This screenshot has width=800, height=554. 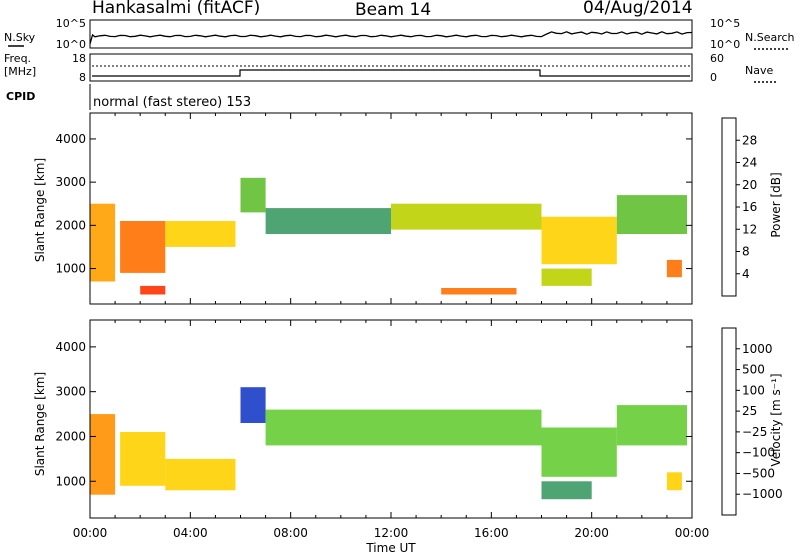 What do you see at coordinates (762, 494) in the screenshot?
I see `velocity-colorbar-tick-label: −1000` at bounding box center [762, 494].